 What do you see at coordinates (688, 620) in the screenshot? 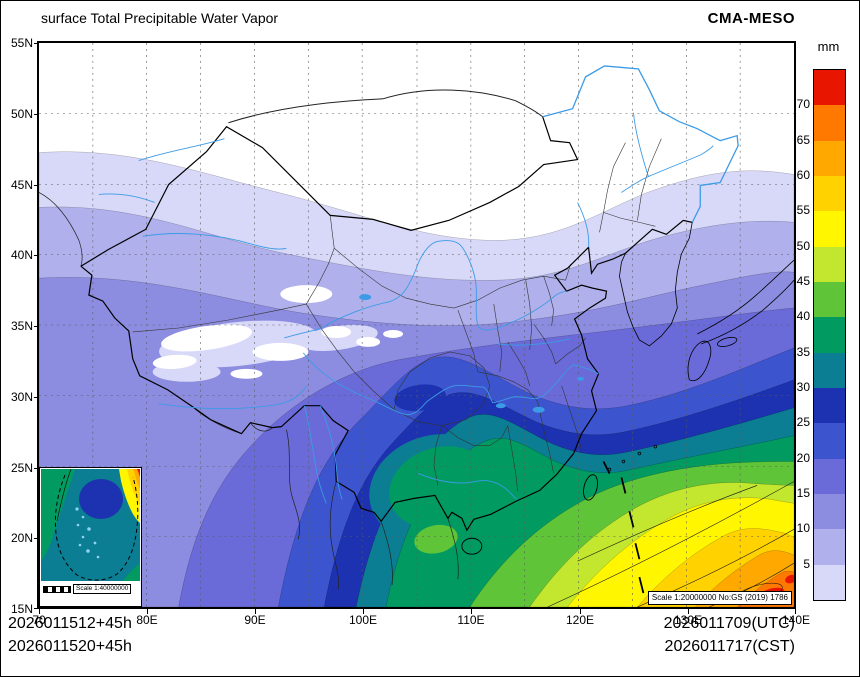
I see `lon-axis-label: 130E` at bounding box center [688, 620].